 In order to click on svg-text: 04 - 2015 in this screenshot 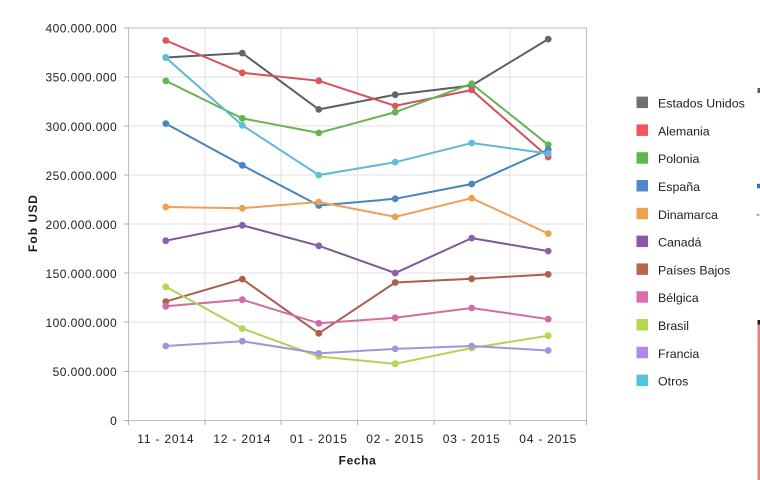, I will do `click(548, 439)`.